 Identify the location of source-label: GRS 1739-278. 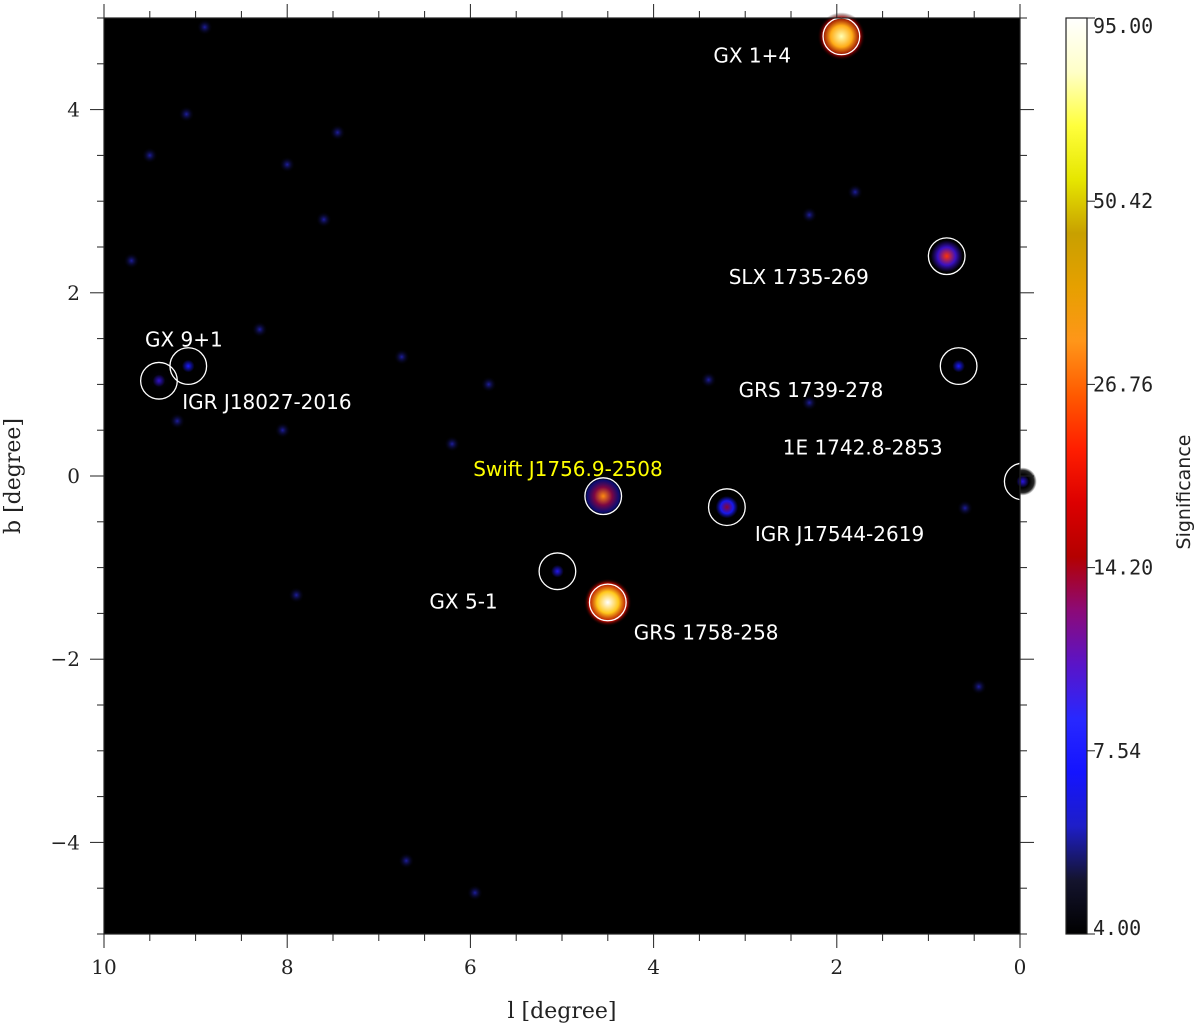
(811, 390).